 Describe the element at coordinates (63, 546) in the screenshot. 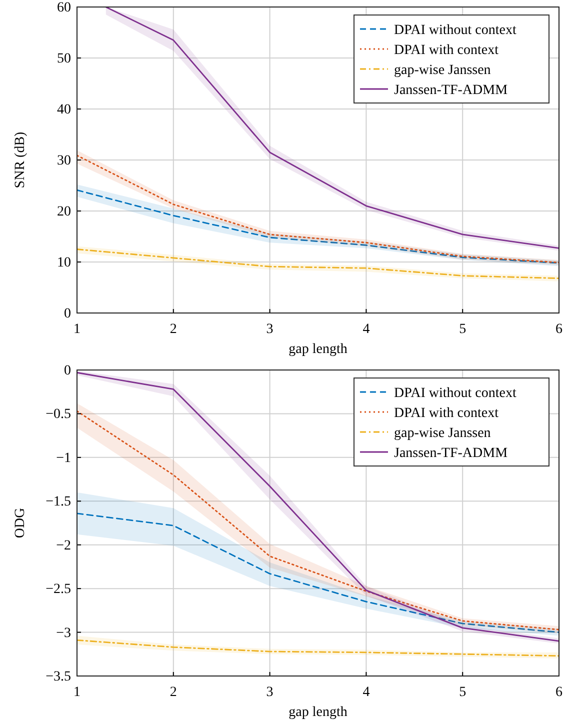

I see `y-tick-label: −2` at that location.